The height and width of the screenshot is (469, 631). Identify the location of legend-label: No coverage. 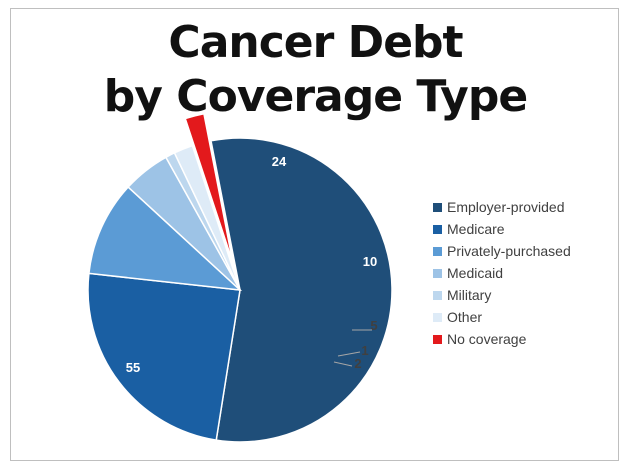
(487, 339).